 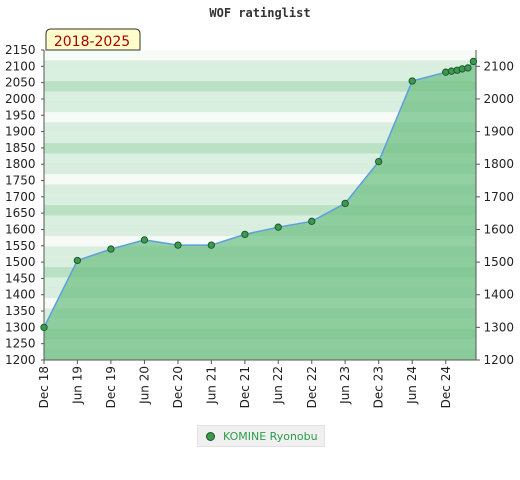 What do you see at coordinates (345, 385) in the screenshot?
I see `x-tick-label: Jun 23` at bounding box center [345, 385].